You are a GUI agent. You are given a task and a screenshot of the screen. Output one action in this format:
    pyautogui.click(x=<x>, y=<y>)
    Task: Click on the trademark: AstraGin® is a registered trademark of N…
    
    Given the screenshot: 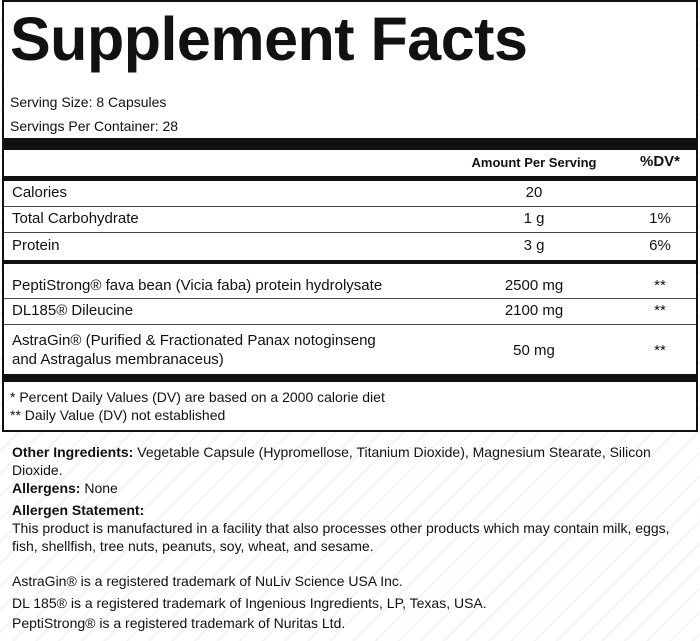 What is the action you would take?
    pyautogui.click(x=207, y=581)
    